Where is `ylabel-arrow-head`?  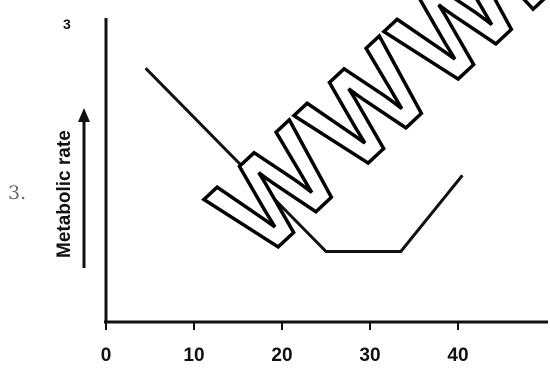 ylabel-arrow-head is located at coordinates (84, 115).